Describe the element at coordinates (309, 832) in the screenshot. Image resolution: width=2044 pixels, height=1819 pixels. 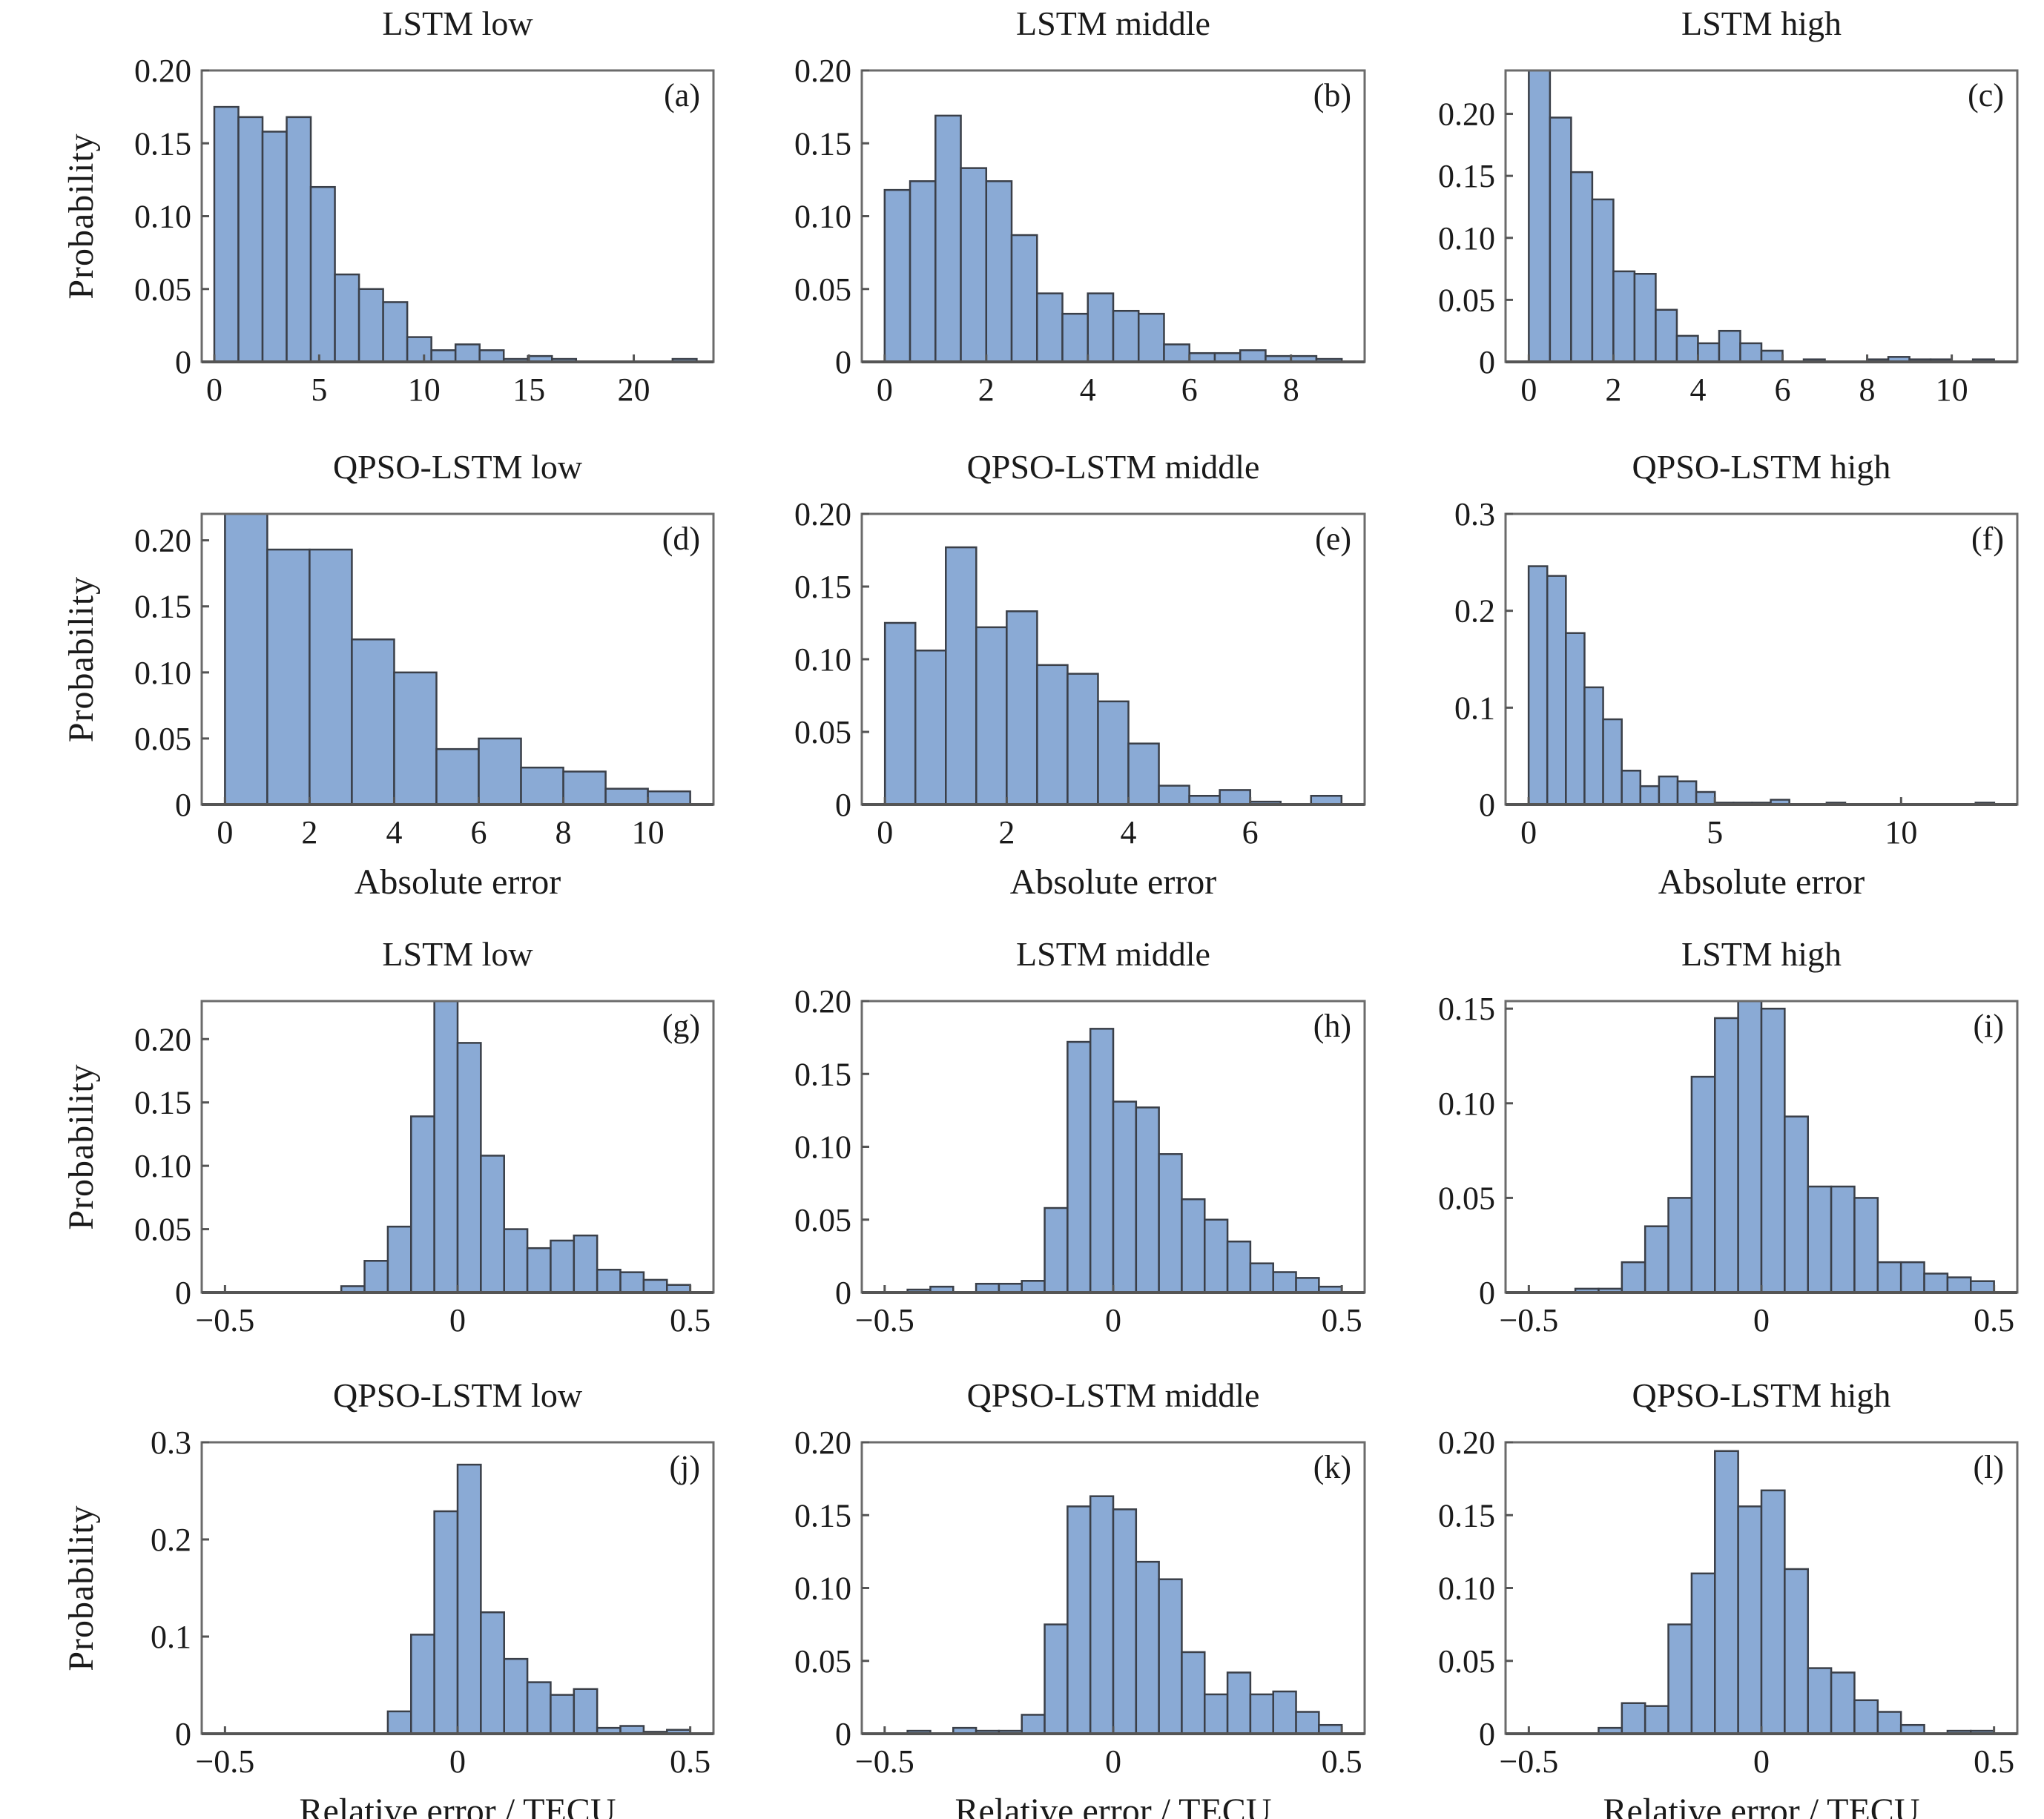
I see `x-tick-label-d: 2` at that location.